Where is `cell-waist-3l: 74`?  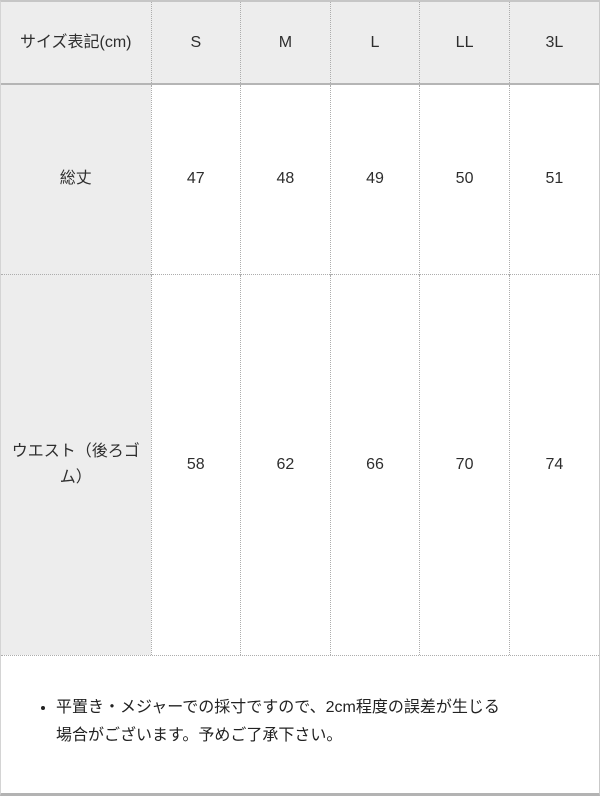 cell-waist-3l: 74 is located at coordinates (553, 464).